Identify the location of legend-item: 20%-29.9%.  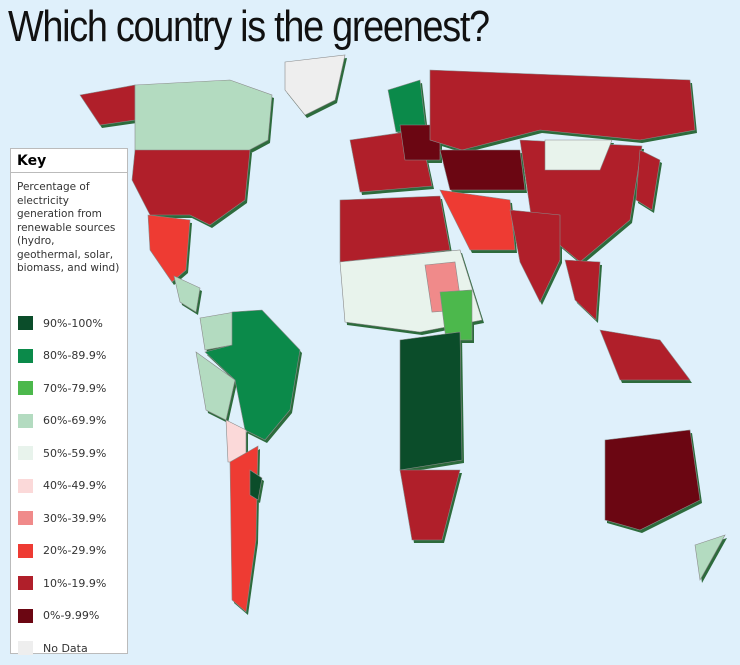
(62, 551).